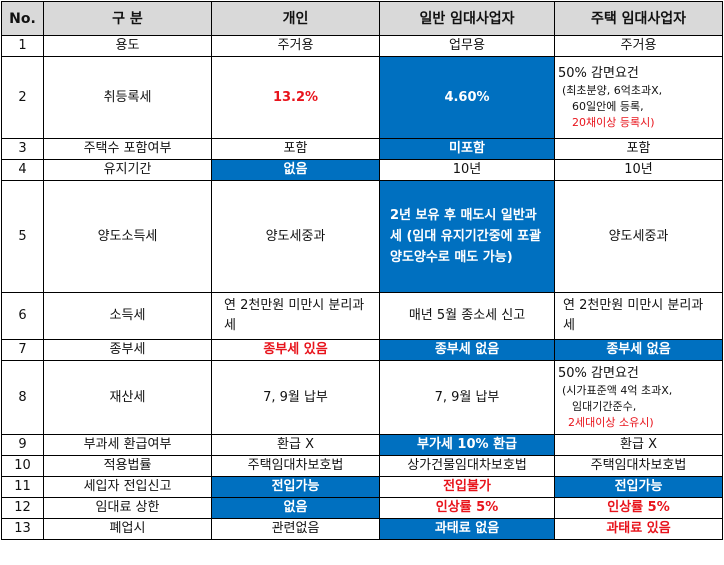 Image resolution: width=724 pixels, height=565 pixels. I want to click on cell-individual: 연 2천만원 미만시 분리과세, so click(295, 316).